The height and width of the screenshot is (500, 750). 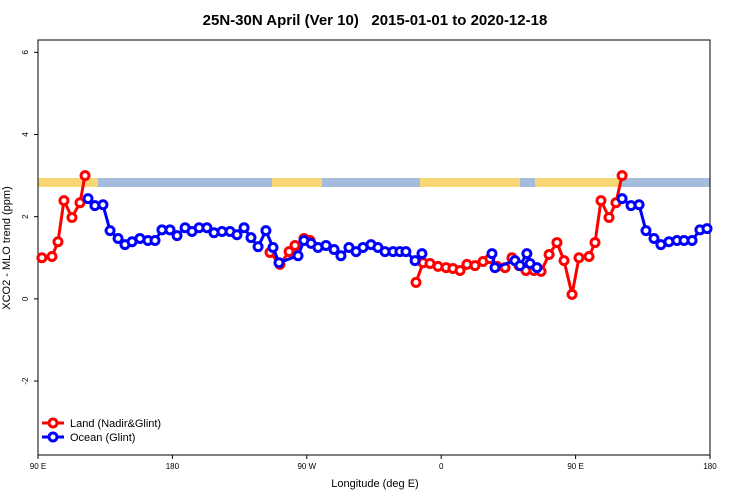 I want to click on legend-label: Ocean (Glint), so click(x=102, y=438).